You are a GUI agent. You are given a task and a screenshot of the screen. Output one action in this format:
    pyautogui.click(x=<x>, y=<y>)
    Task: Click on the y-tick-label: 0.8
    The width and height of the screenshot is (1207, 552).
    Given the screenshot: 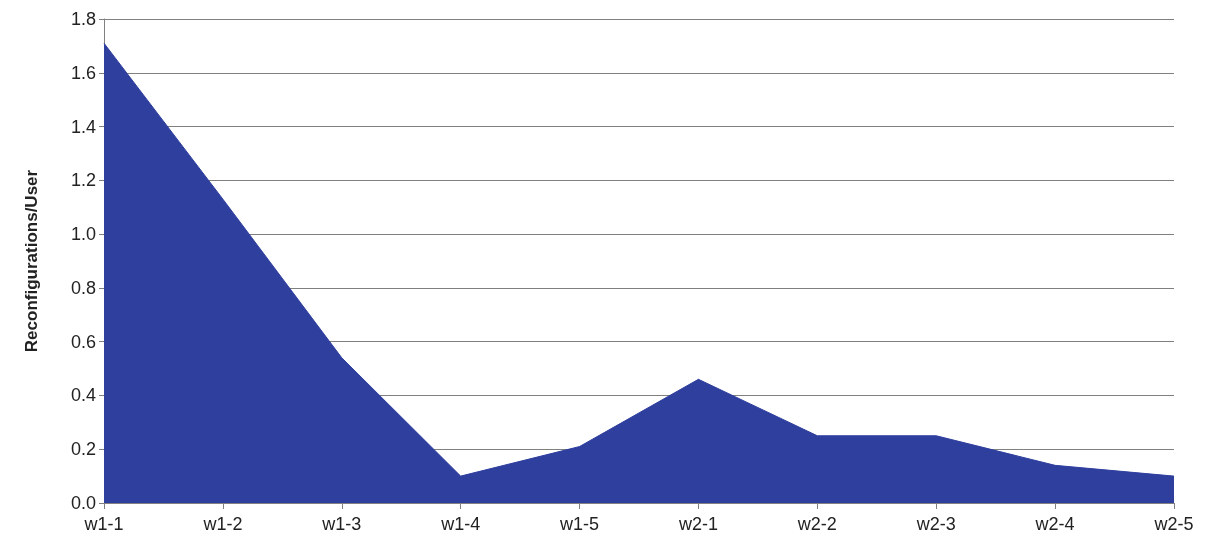 What is the action you would take?
    pyautogui.click(x=83, y=287)
    